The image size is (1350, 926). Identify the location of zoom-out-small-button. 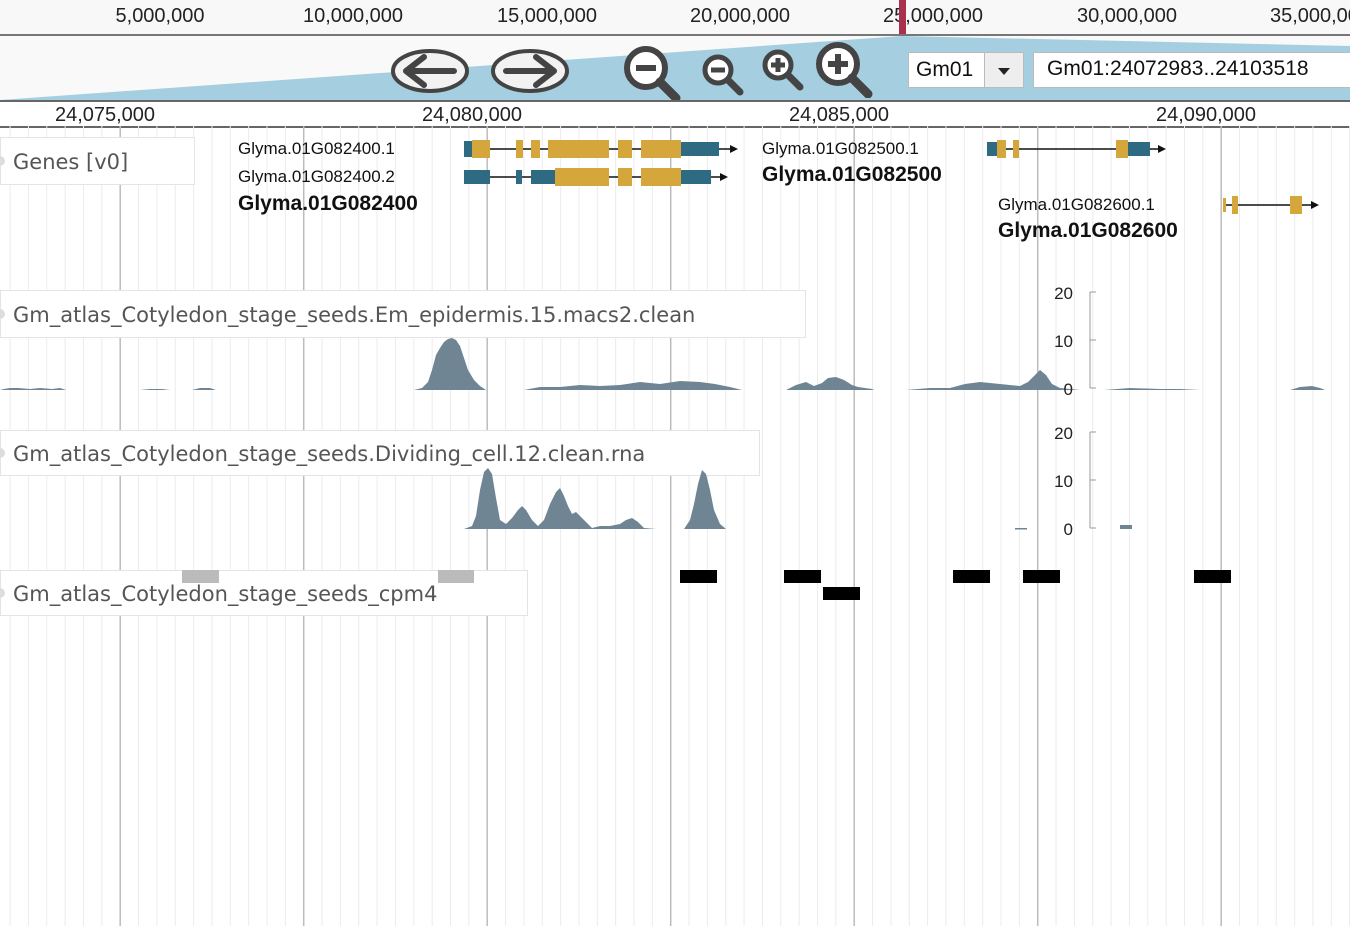
(723, 74).